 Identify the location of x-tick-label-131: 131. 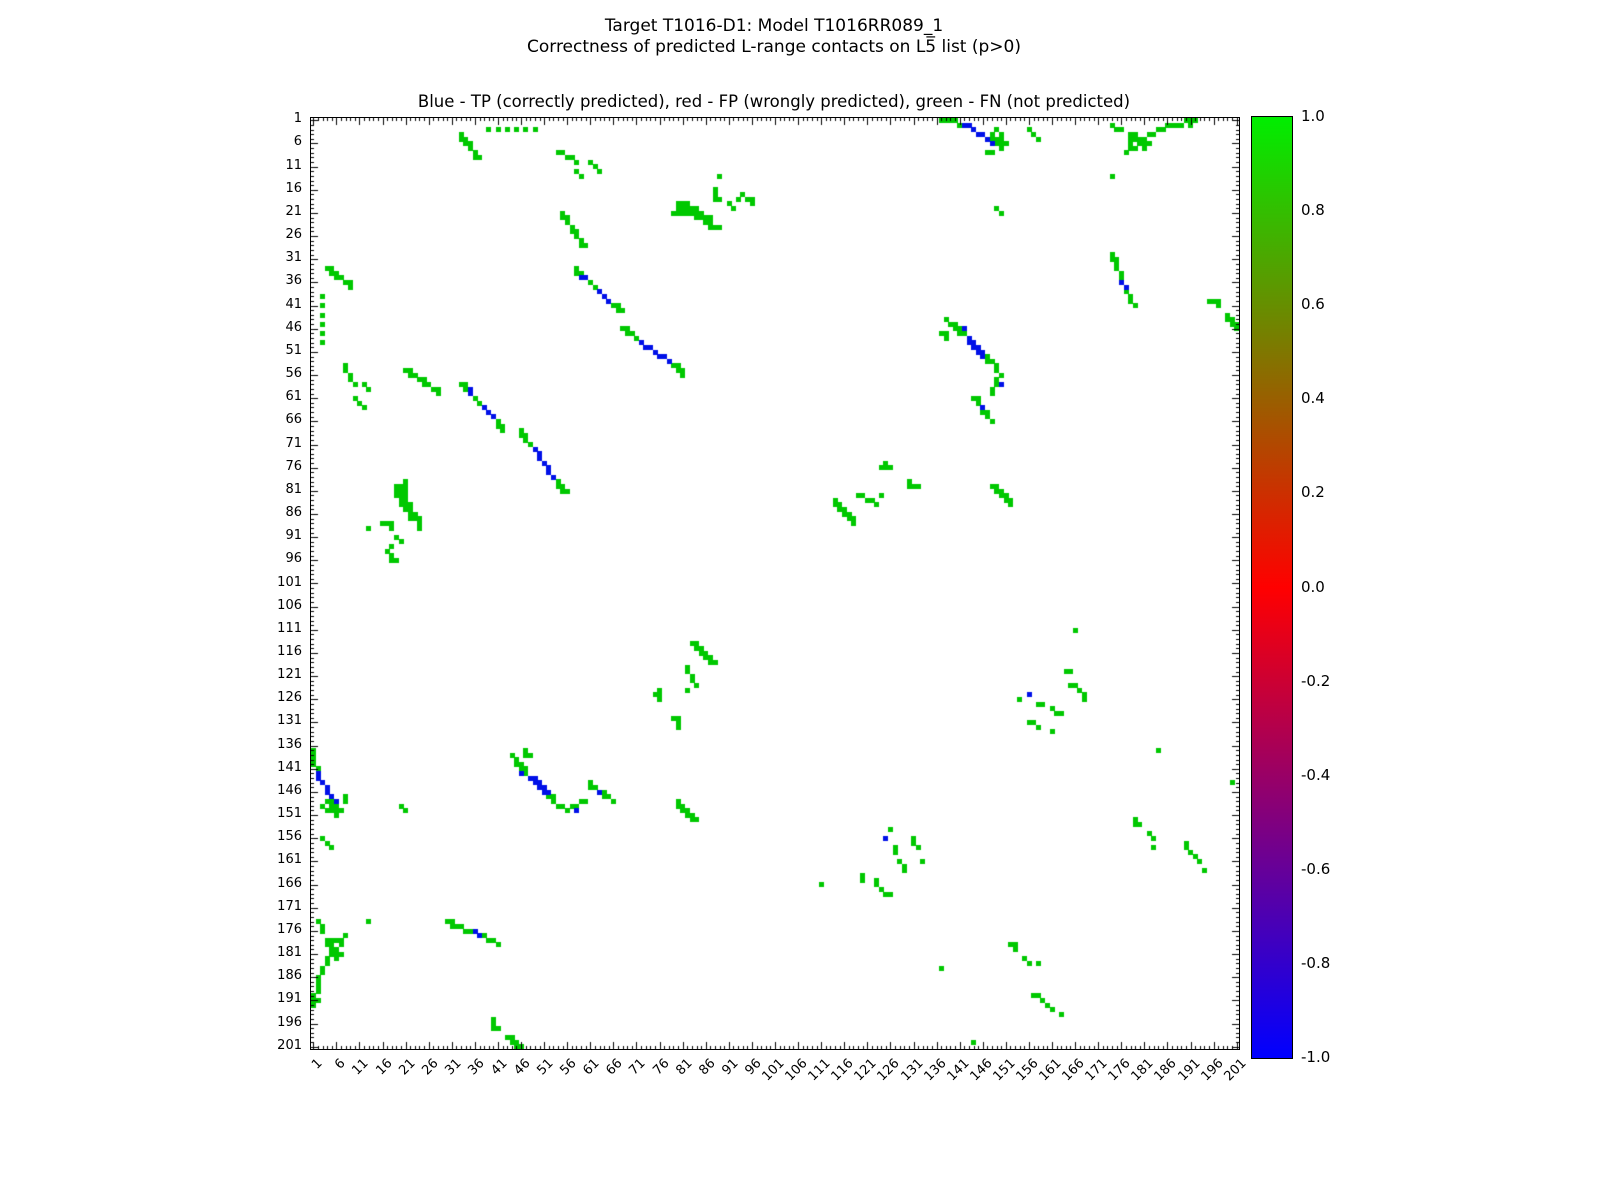
(912, 1070).